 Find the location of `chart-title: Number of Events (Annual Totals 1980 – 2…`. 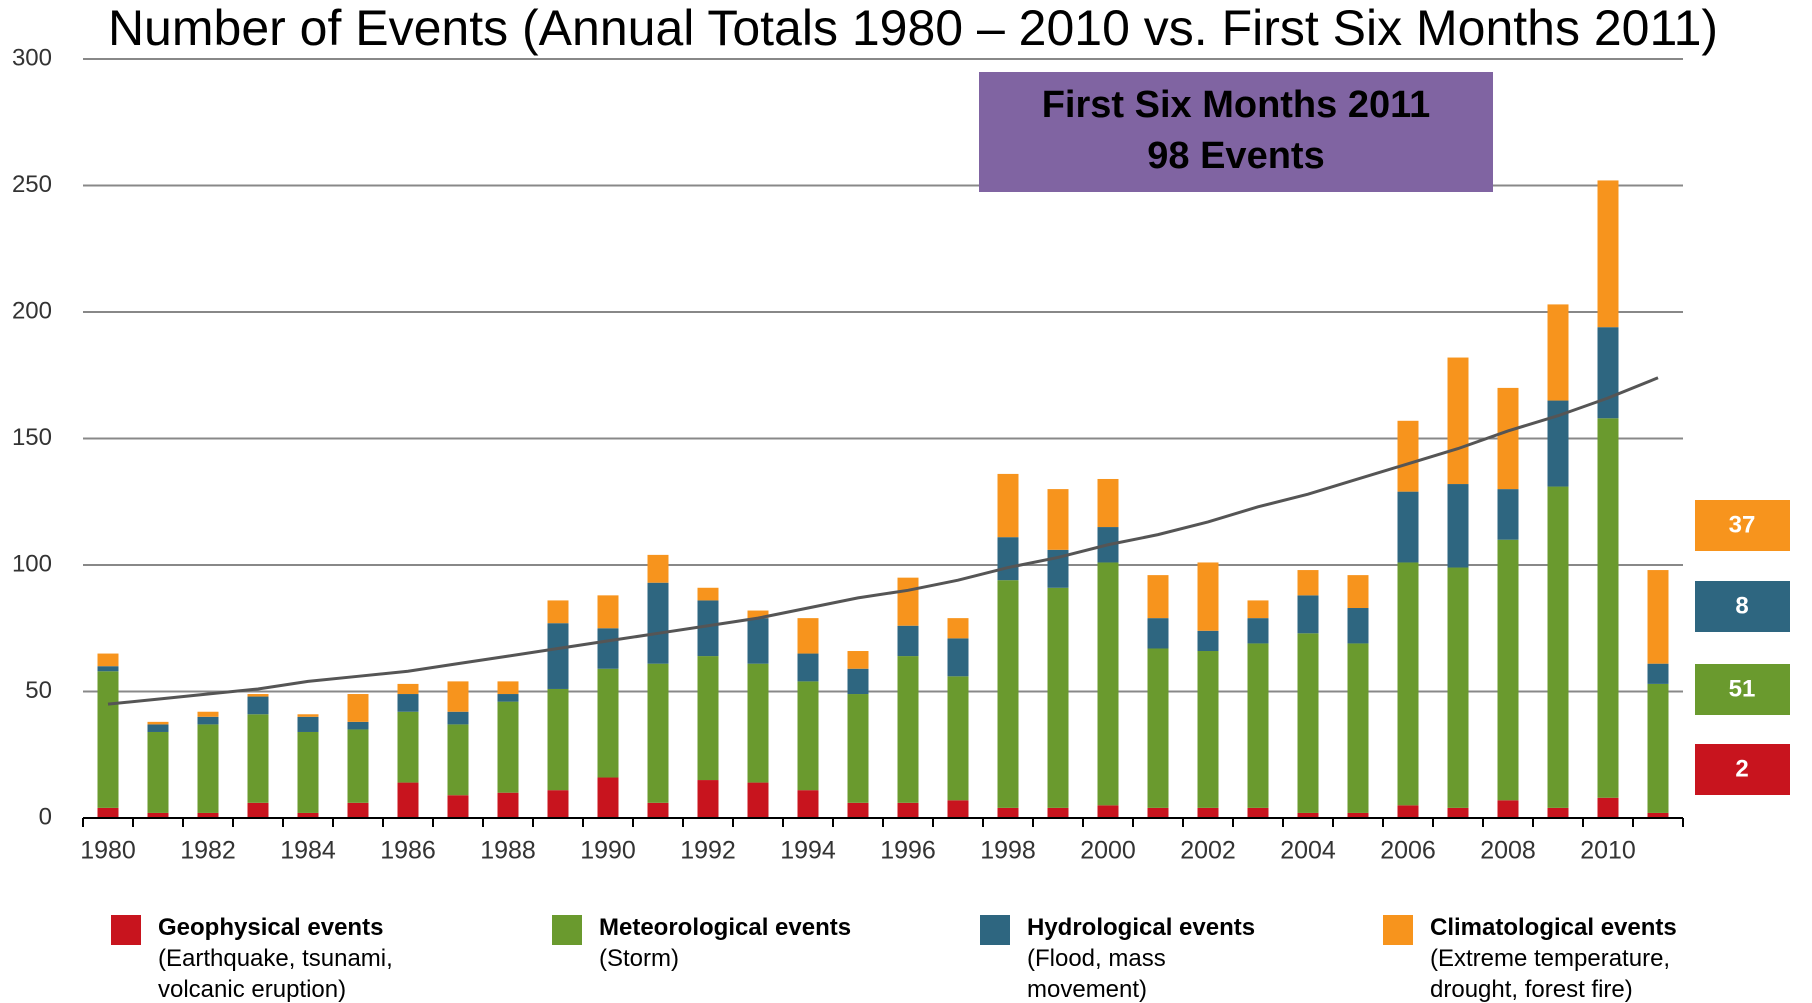

chart-title: Number of Events (Annual Totals 1980 – 2… is located at coordinates (913, 28).